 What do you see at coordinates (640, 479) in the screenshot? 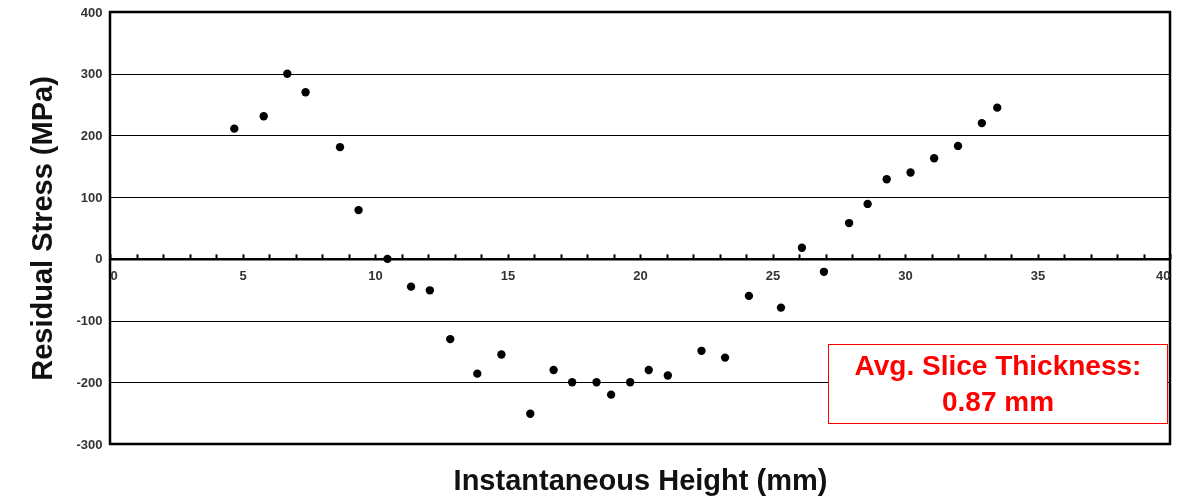
I see `x-axis-title: Instantaneous Height (mm)` at bounding box center [640, 479].